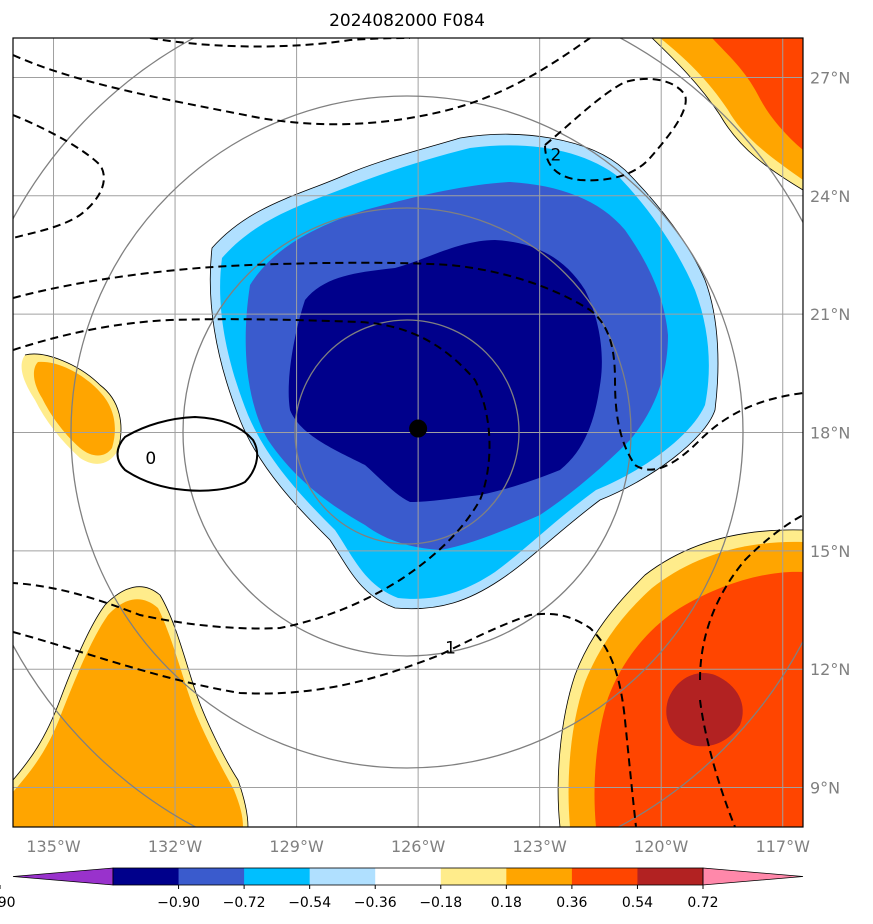 Image resolution: width=873 pixels, height=924 pixels. I want to click on colorbar-tick-label: −0.18, so click(440, 903).